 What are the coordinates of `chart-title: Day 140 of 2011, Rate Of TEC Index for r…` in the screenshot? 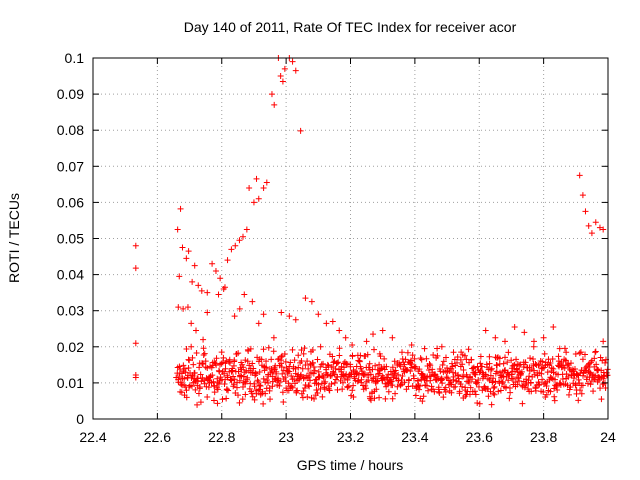 It's located at (350, 27).